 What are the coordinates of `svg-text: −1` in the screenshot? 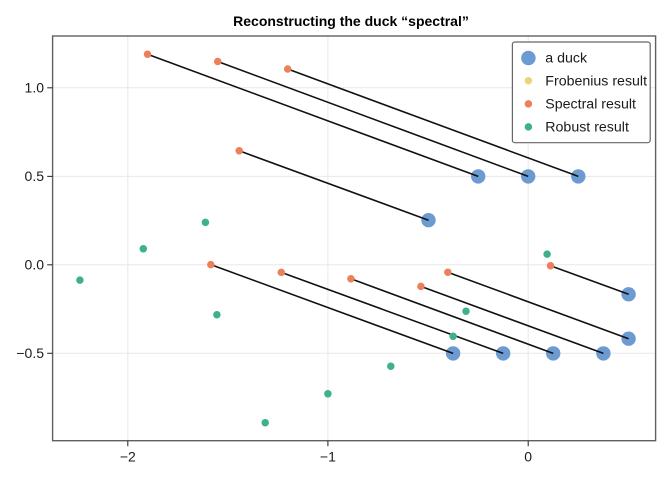 It's located at (328, 457).